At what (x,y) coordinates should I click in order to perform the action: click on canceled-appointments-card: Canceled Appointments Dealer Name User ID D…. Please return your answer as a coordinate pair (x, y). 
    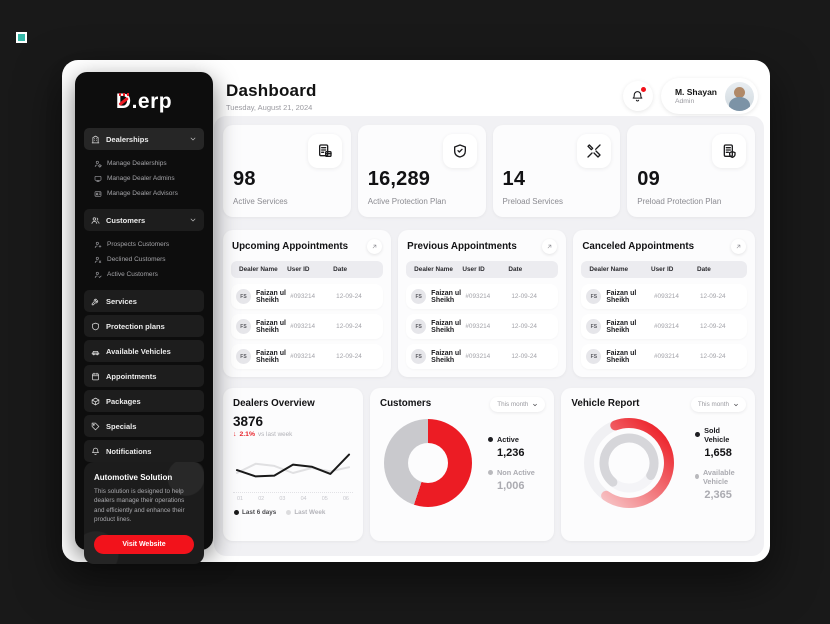
    Looking at the image, I should click on (664, 303).